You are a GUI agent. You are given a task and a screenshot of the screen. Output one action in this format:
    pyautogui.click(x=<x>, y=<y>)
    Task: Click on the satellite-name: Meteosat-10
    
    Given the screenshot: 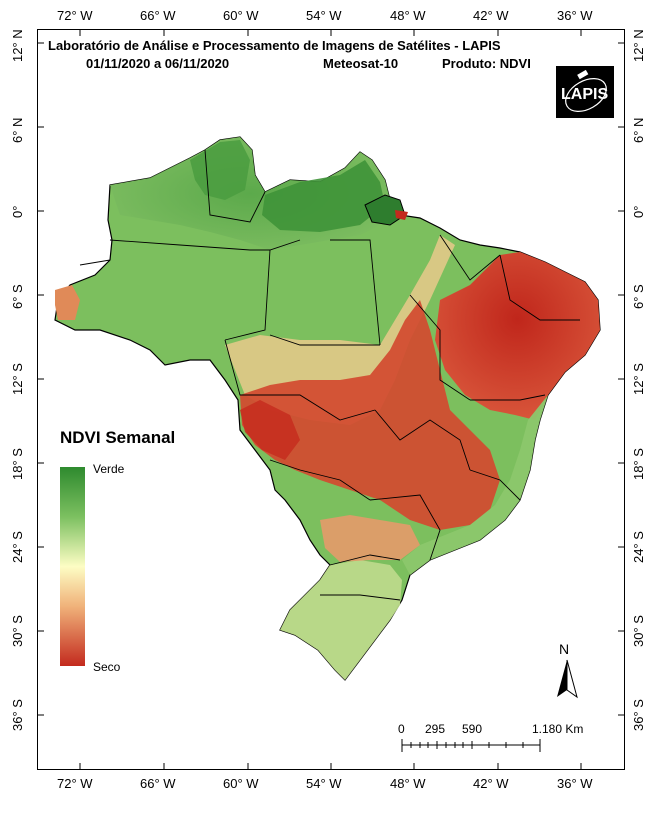 What is the action you would take?
    pyautogui.click(x=361, y=63)
    